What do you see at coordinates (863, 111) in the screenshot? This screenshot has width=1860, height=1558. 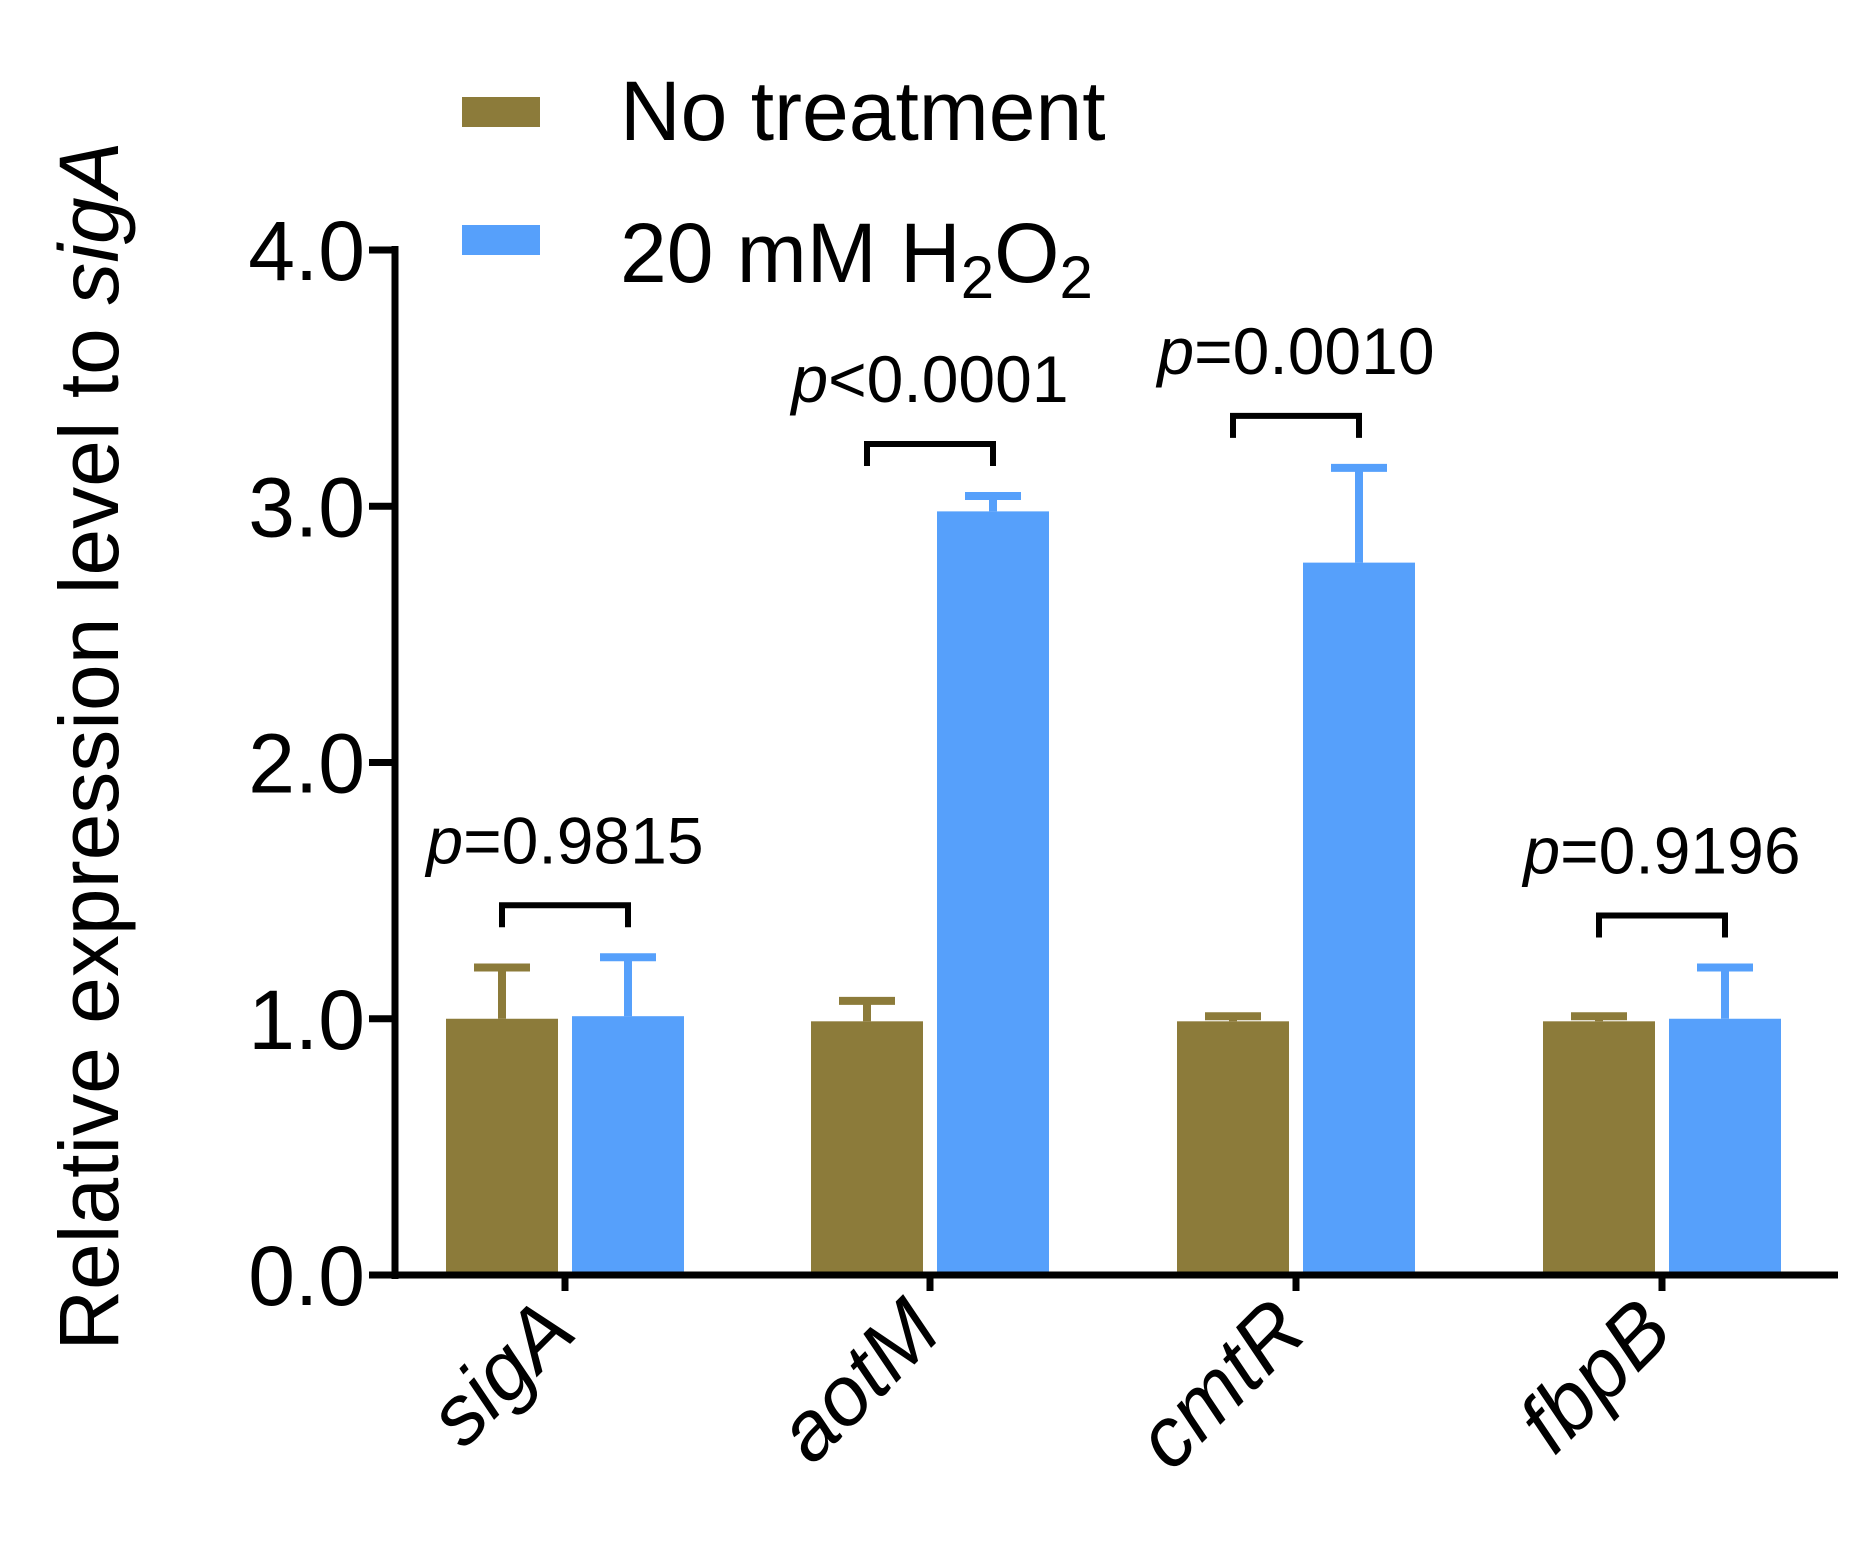 I see `legend-label-no-treatment: No treatment` at bounding box center [863, 111].